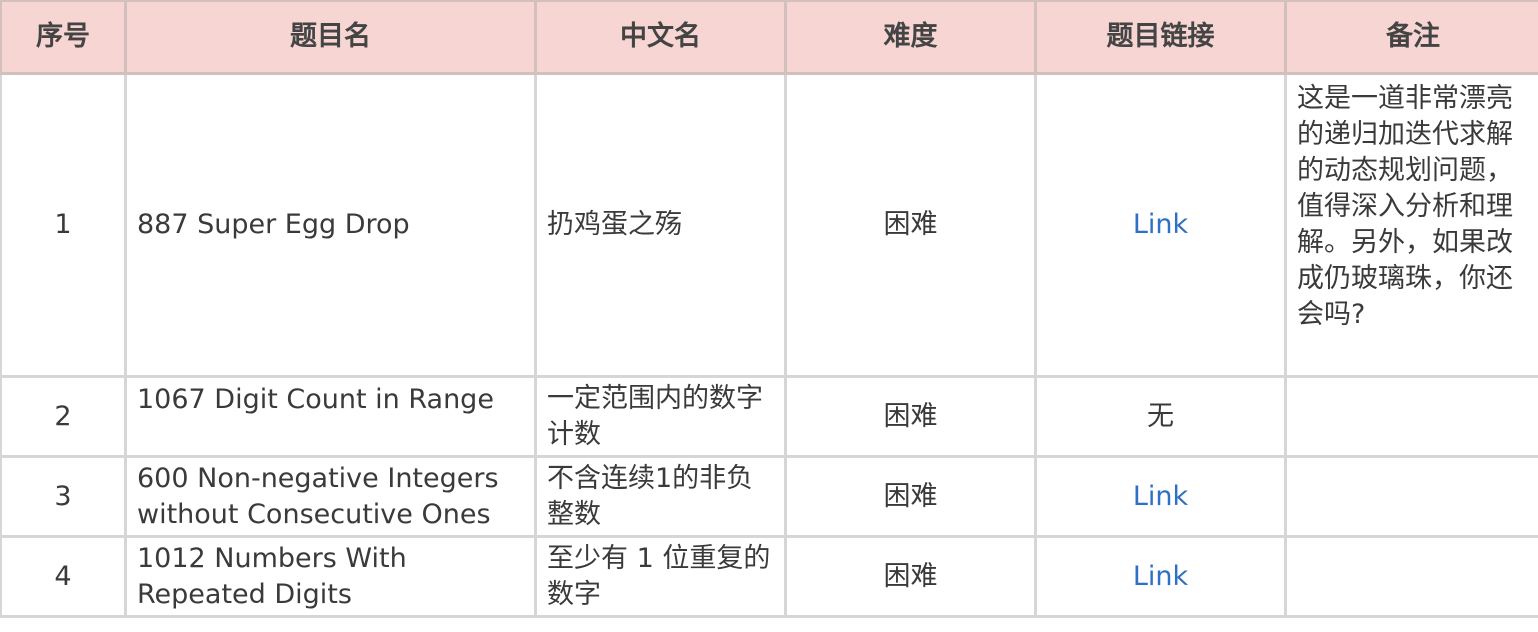  I want to click on header-cn: 中文名, so click(660, 37).